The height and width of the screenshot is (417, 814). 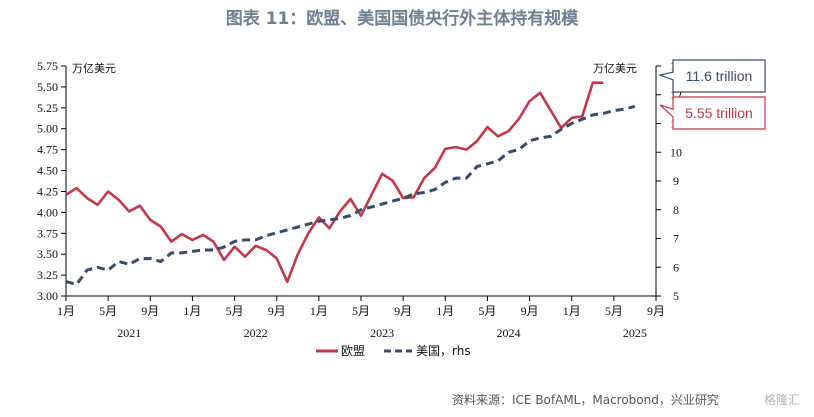 I want to click on left-tick-label: 5.50, so click(x=47, y=87).